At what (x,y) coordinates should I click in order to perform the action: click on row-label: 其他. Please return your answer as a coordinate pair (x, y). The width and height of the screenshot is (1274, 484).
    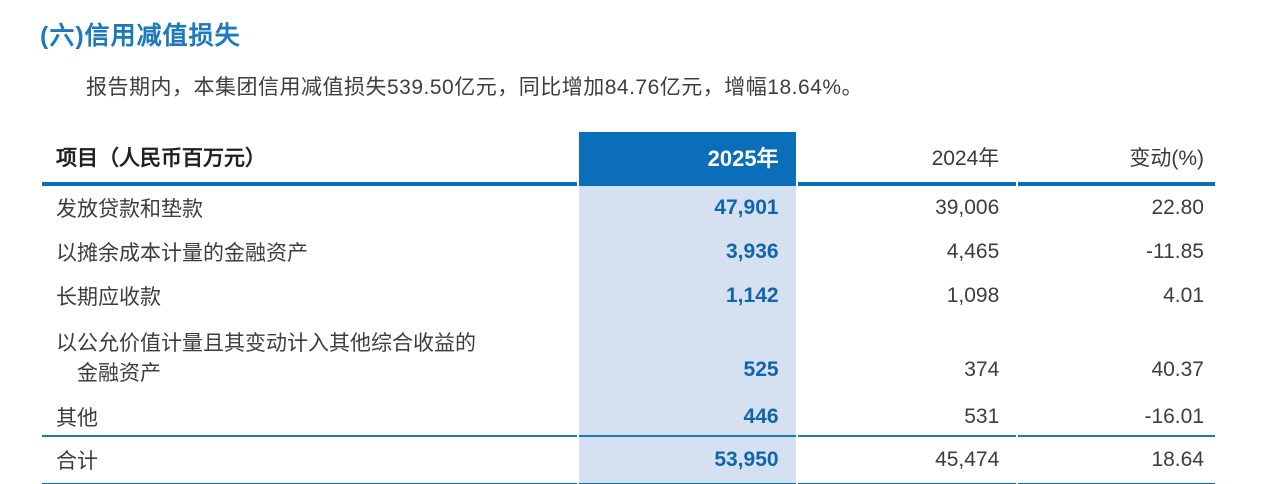
    Looking at the image, I should click on (309, 418).